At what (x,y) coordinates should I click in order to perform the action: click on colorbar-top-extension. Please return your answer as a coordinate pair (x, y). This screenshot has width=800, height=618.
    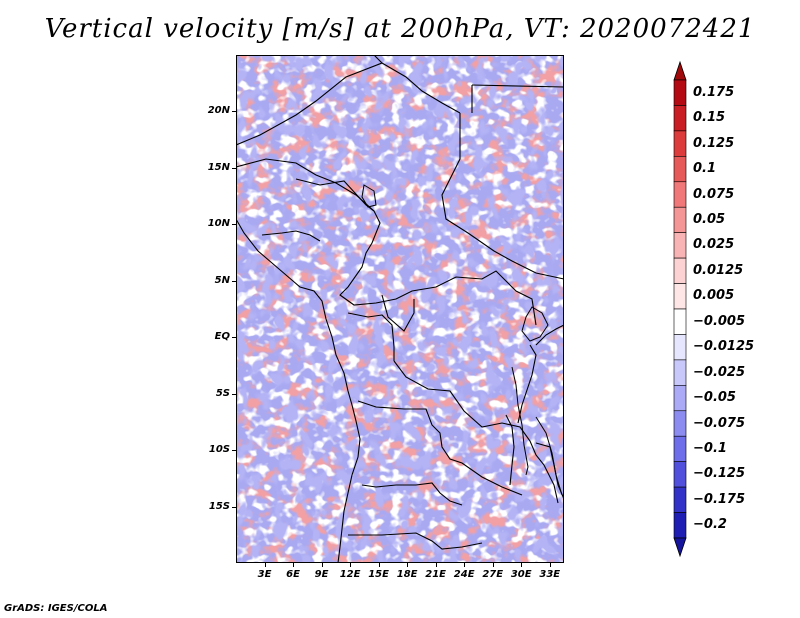
    Looking at the image, I should click on (680, 70).